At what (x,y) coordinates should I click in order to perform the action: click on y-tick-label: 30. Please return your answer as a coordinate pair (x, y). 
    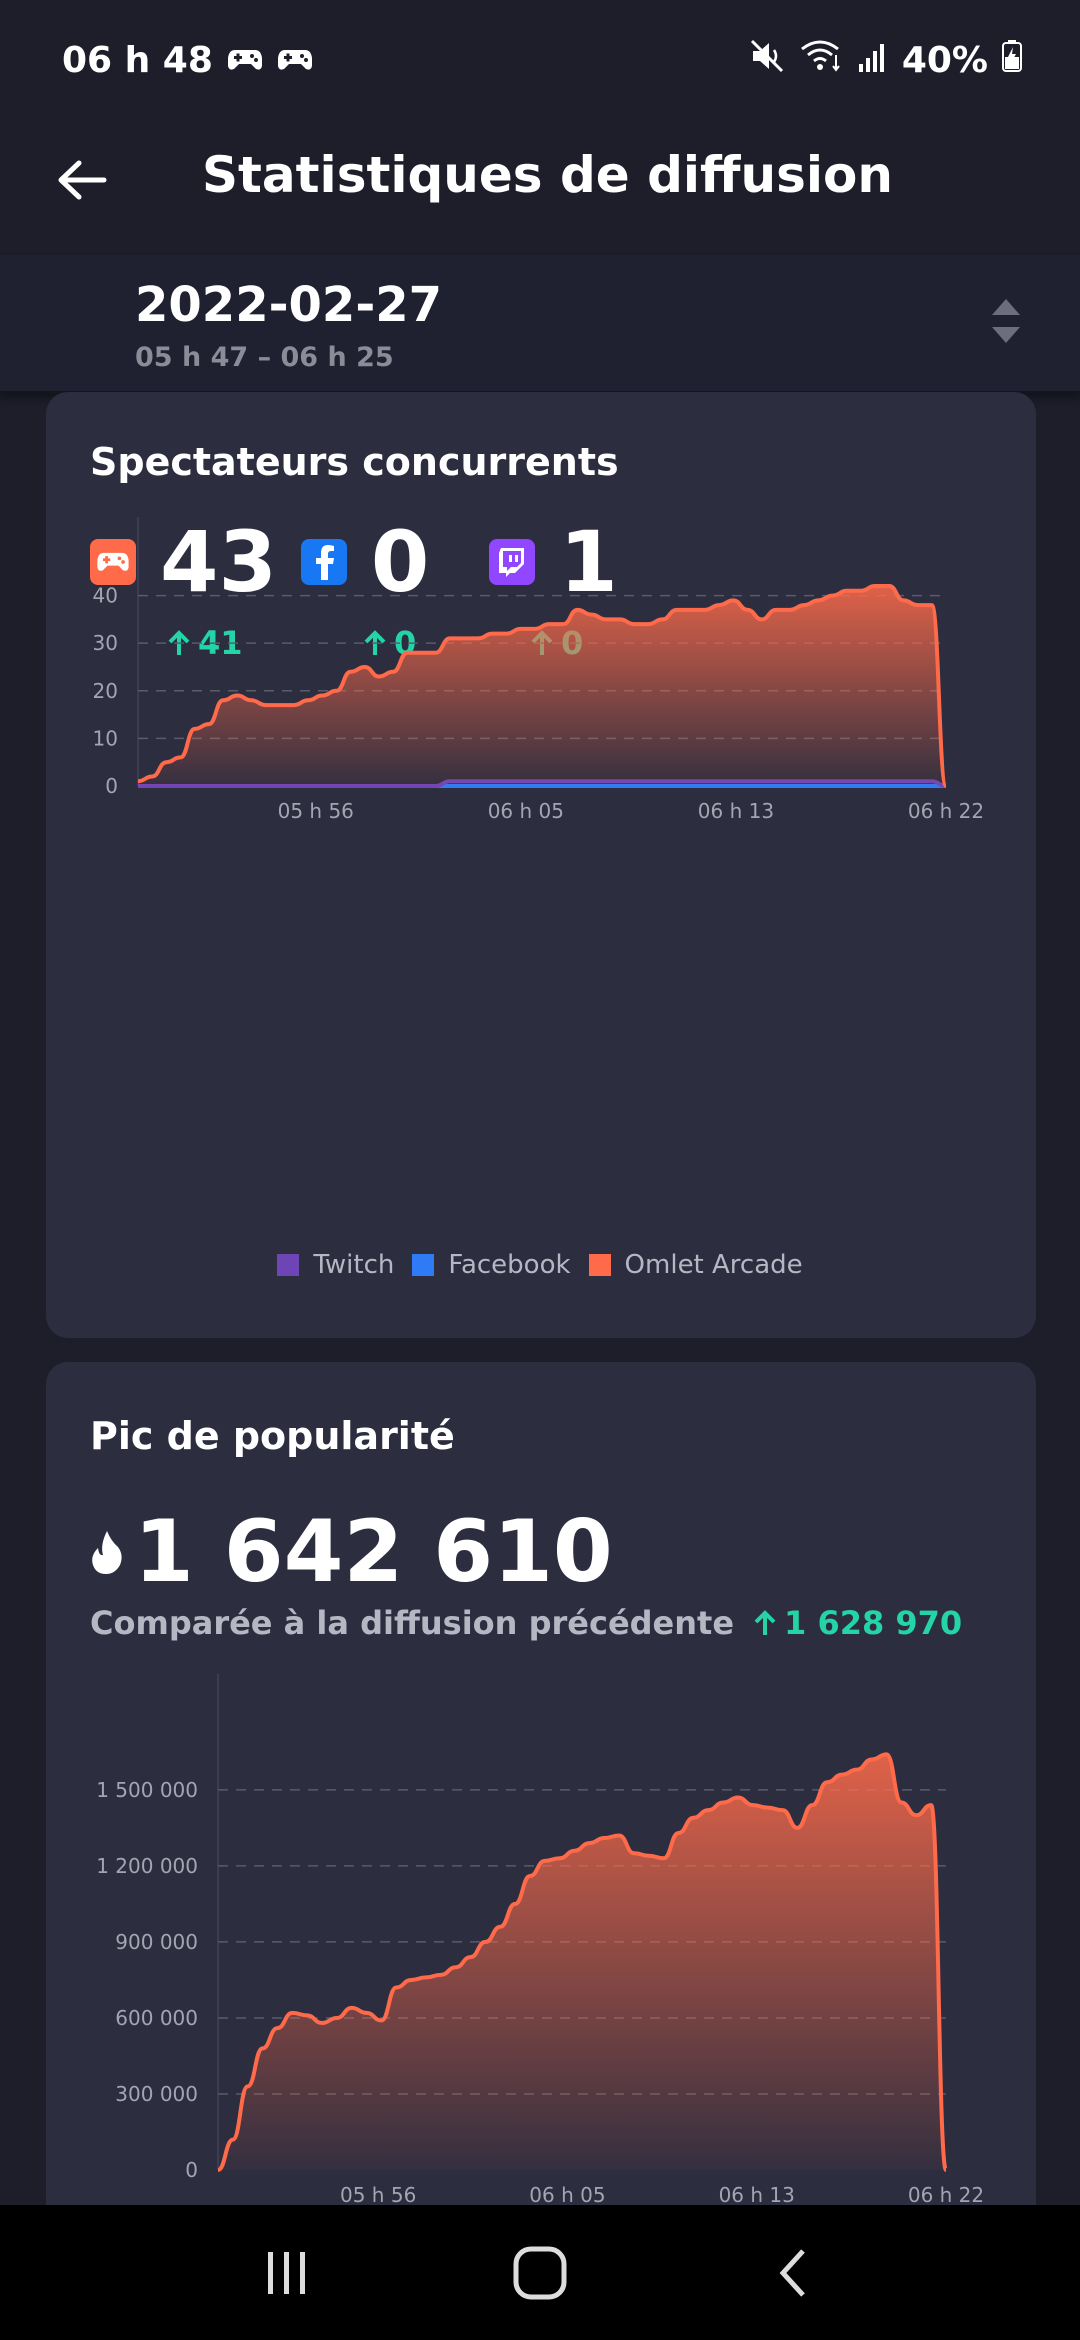
    Looking at the image, I should click on (105, 643).